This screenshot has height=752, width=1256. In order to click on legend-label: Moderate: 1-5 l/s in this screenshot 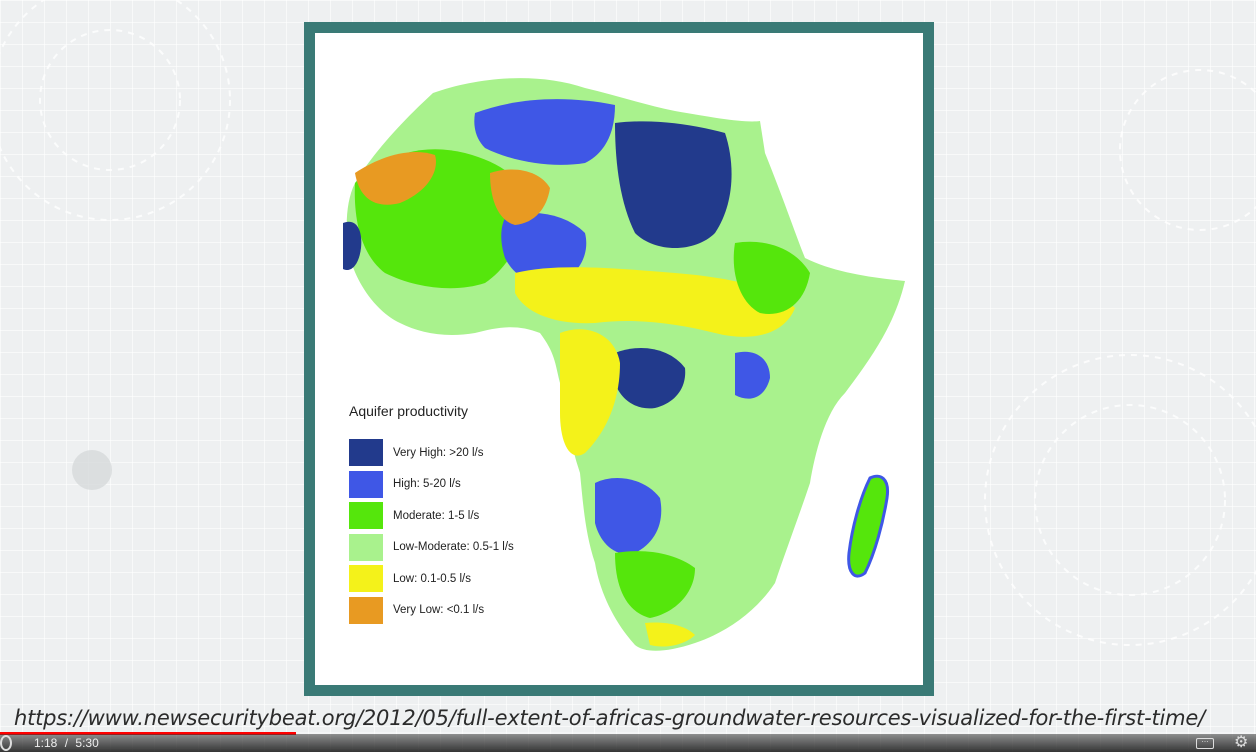, I will do `click(436, 515)`.